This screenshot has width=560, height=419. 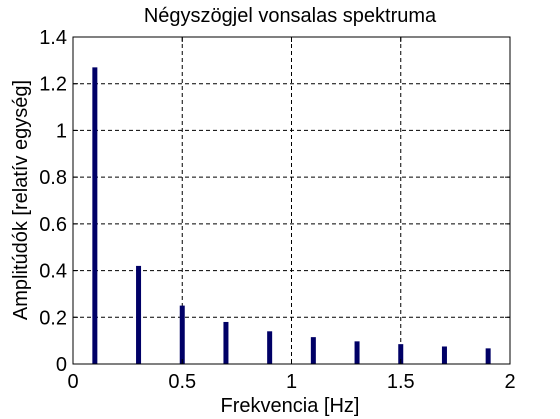 I want to click on x-axis-title: Frekvencia [Hz], so click(x=290, y=406).